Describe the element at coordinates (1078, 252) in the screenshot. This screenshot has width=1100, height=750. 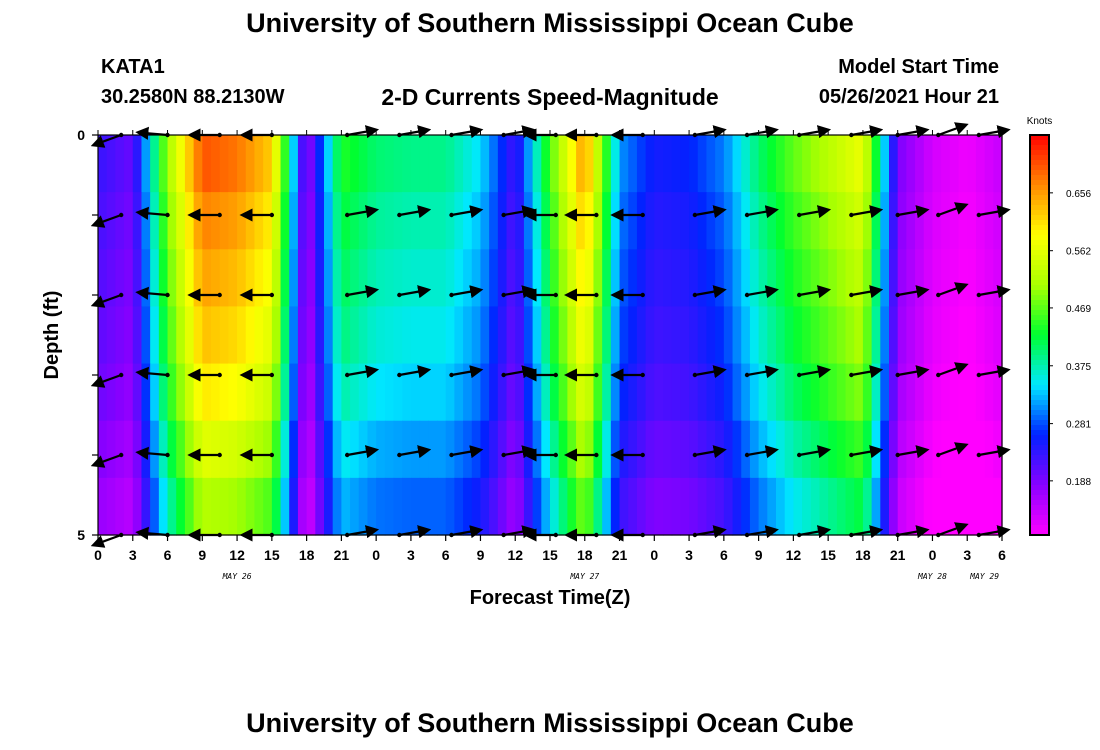
I see `colorbar-tick-label: 0.562` at that location.